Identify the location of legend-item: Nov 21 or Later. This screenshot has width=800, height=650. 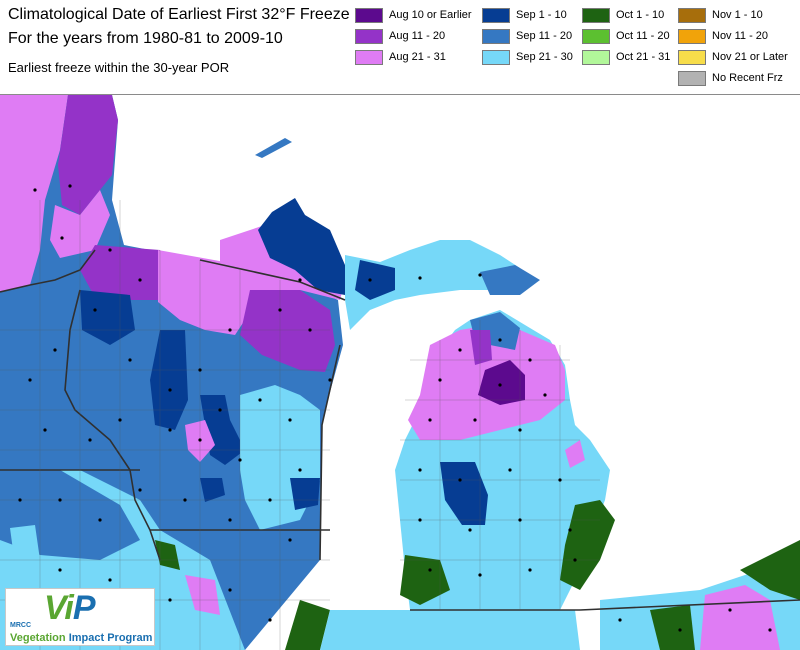
(735, 58).